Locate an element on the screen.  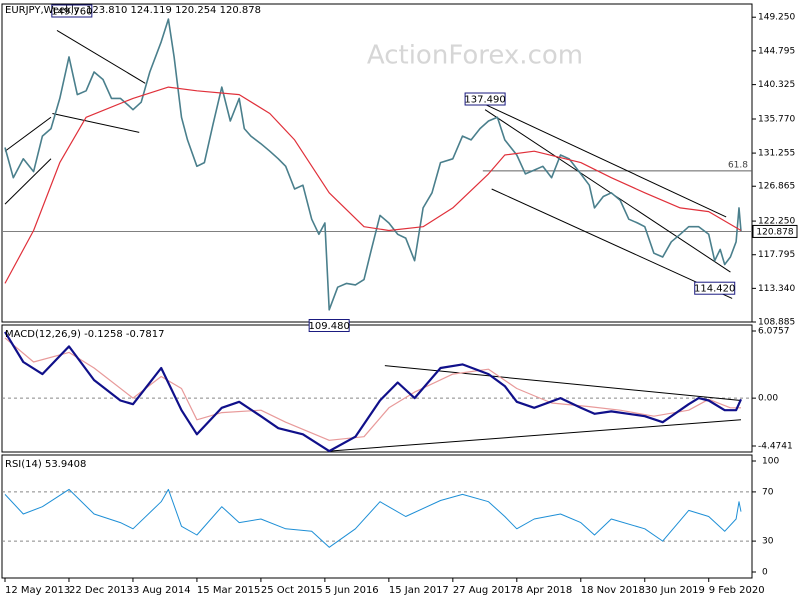
x-tick-label: 18 Nov 2018 is located at coordinates (613, 590).